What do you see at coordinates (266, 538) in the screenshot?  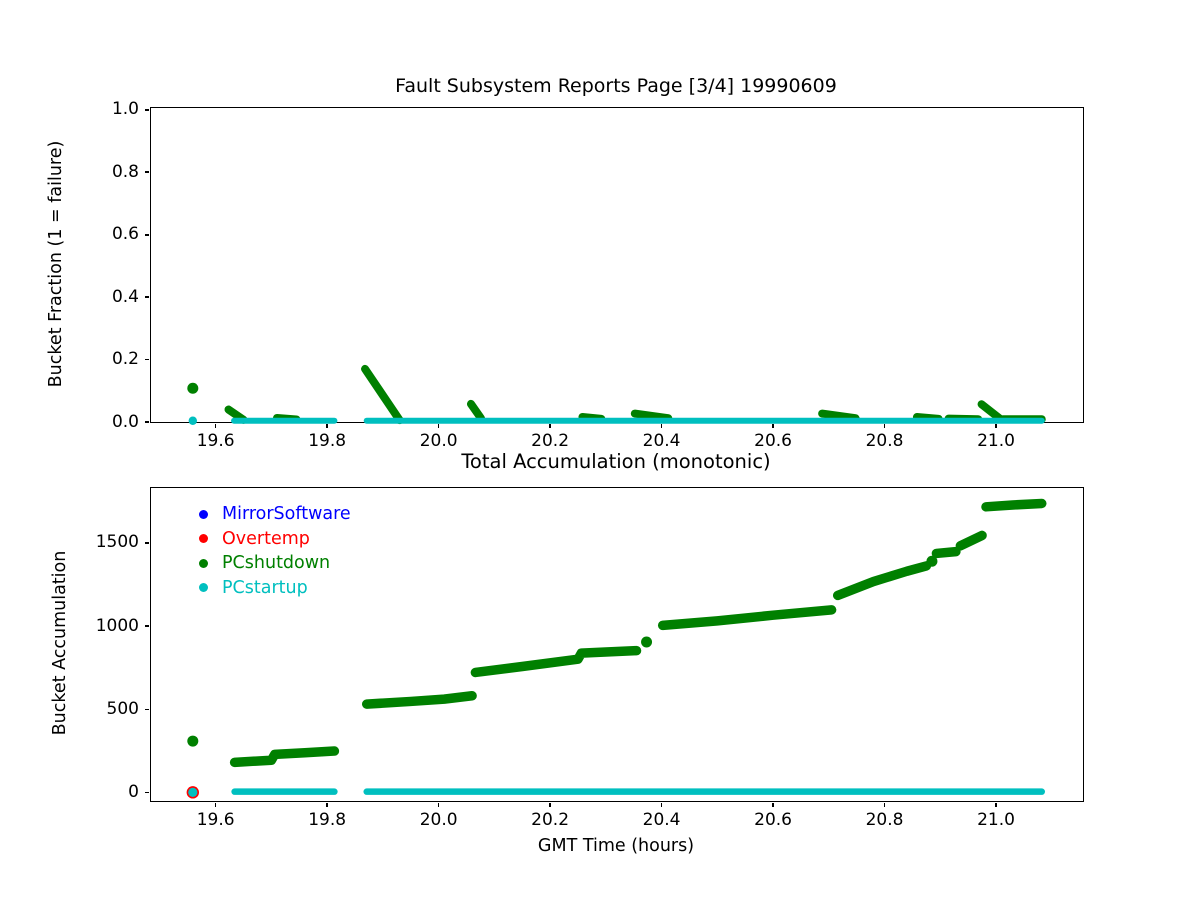 I see `legend-label: Overtemp` at bounding box center [266, 538].